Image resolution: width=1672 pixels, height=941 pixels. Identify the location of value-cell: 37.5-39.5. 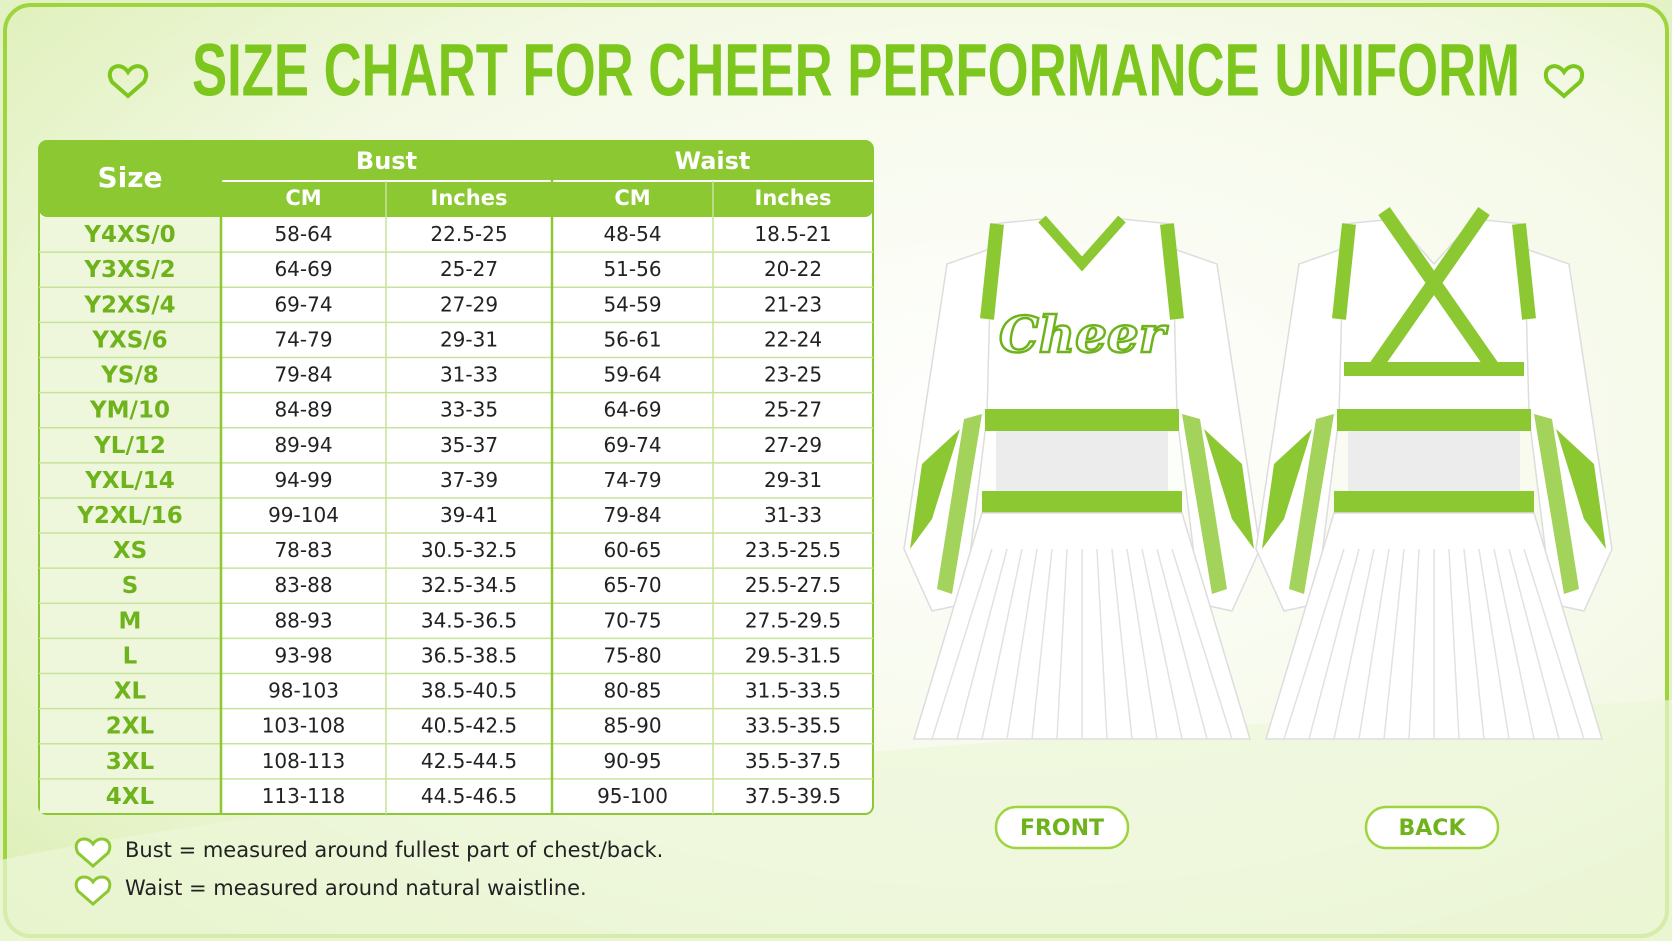
(793, 796).